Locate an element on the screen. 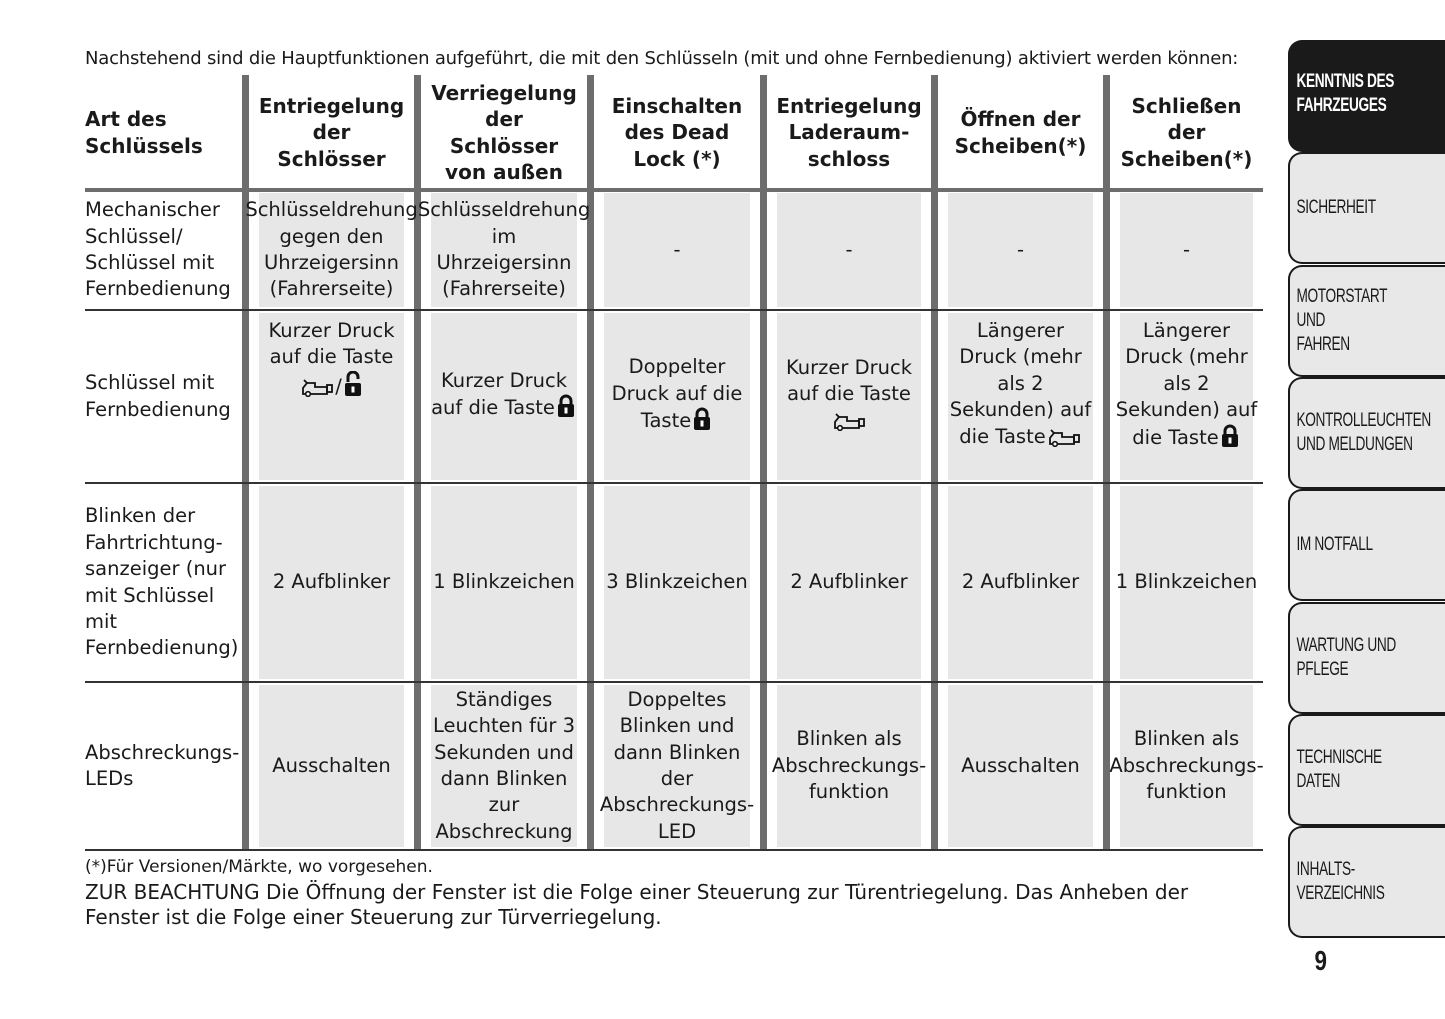 Image resolution: width=1445 pixels, height=1019 pixels. column-header-label: Einschalten des Dead Lock (*) is located at coordinates (677, 132).